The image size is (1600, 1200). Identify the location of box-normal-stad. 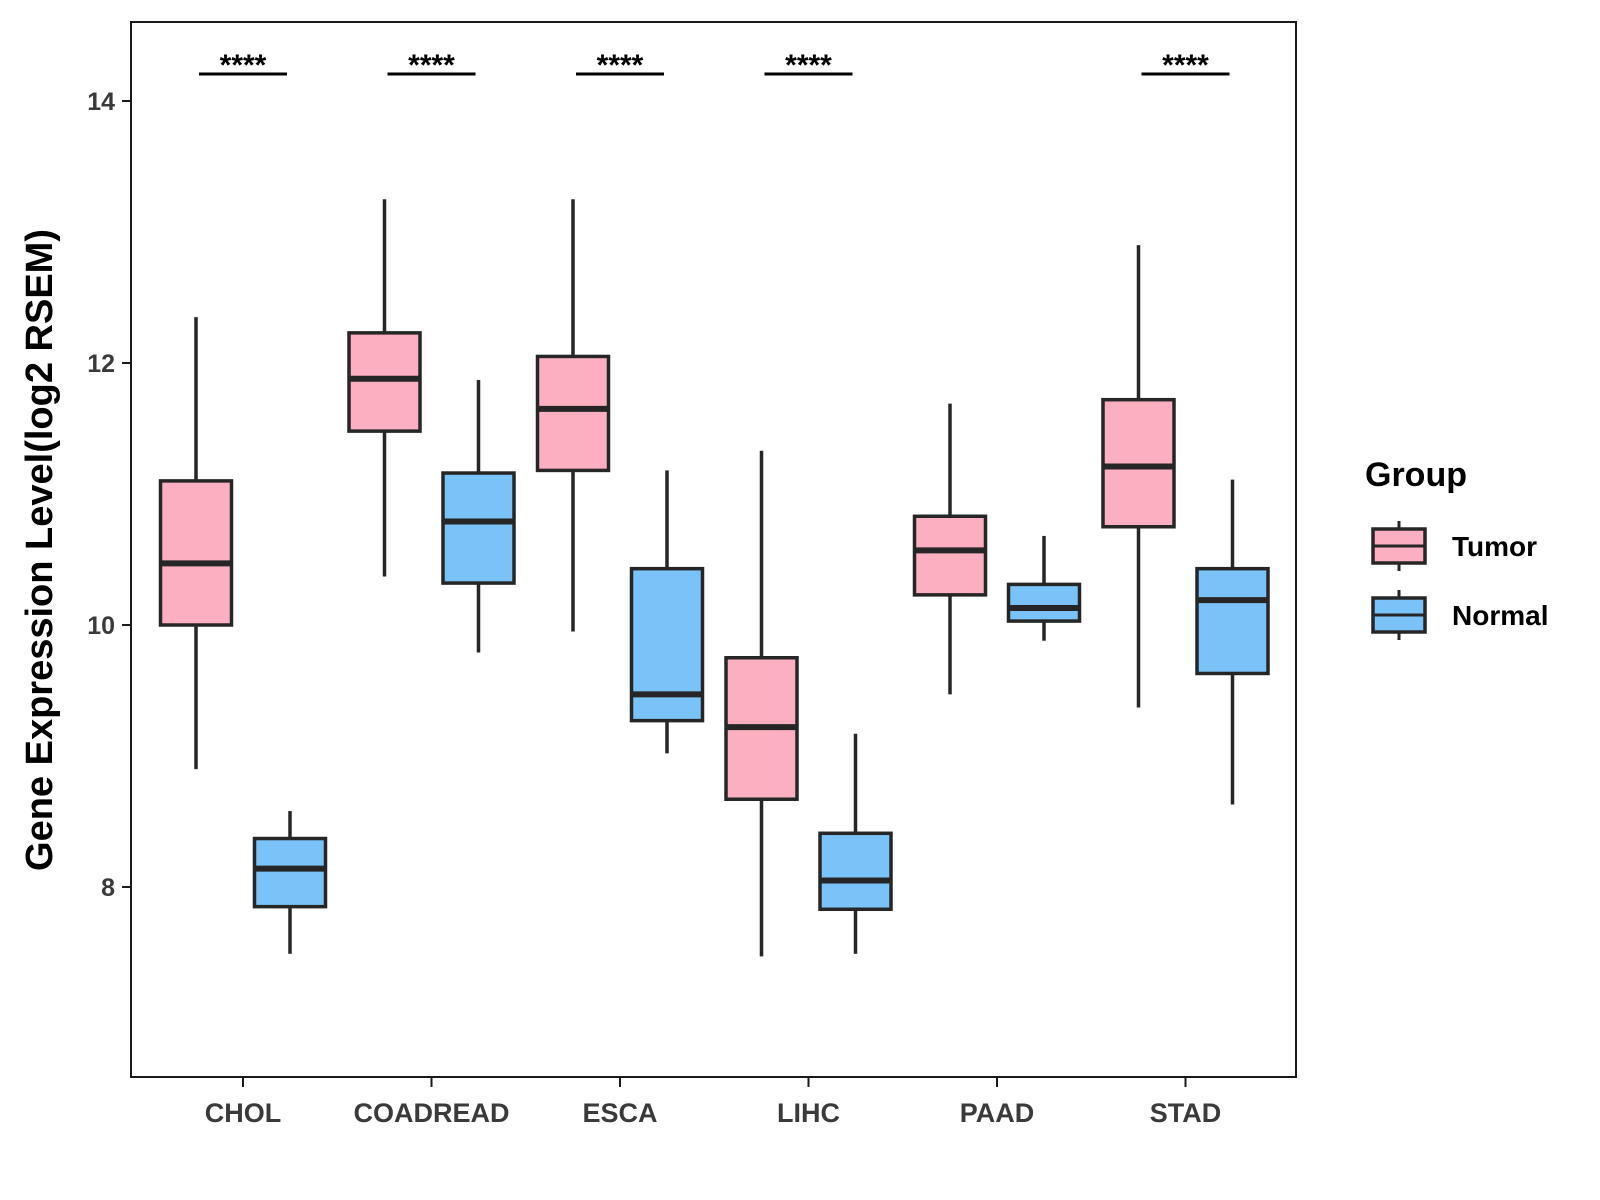
(1232, 642).